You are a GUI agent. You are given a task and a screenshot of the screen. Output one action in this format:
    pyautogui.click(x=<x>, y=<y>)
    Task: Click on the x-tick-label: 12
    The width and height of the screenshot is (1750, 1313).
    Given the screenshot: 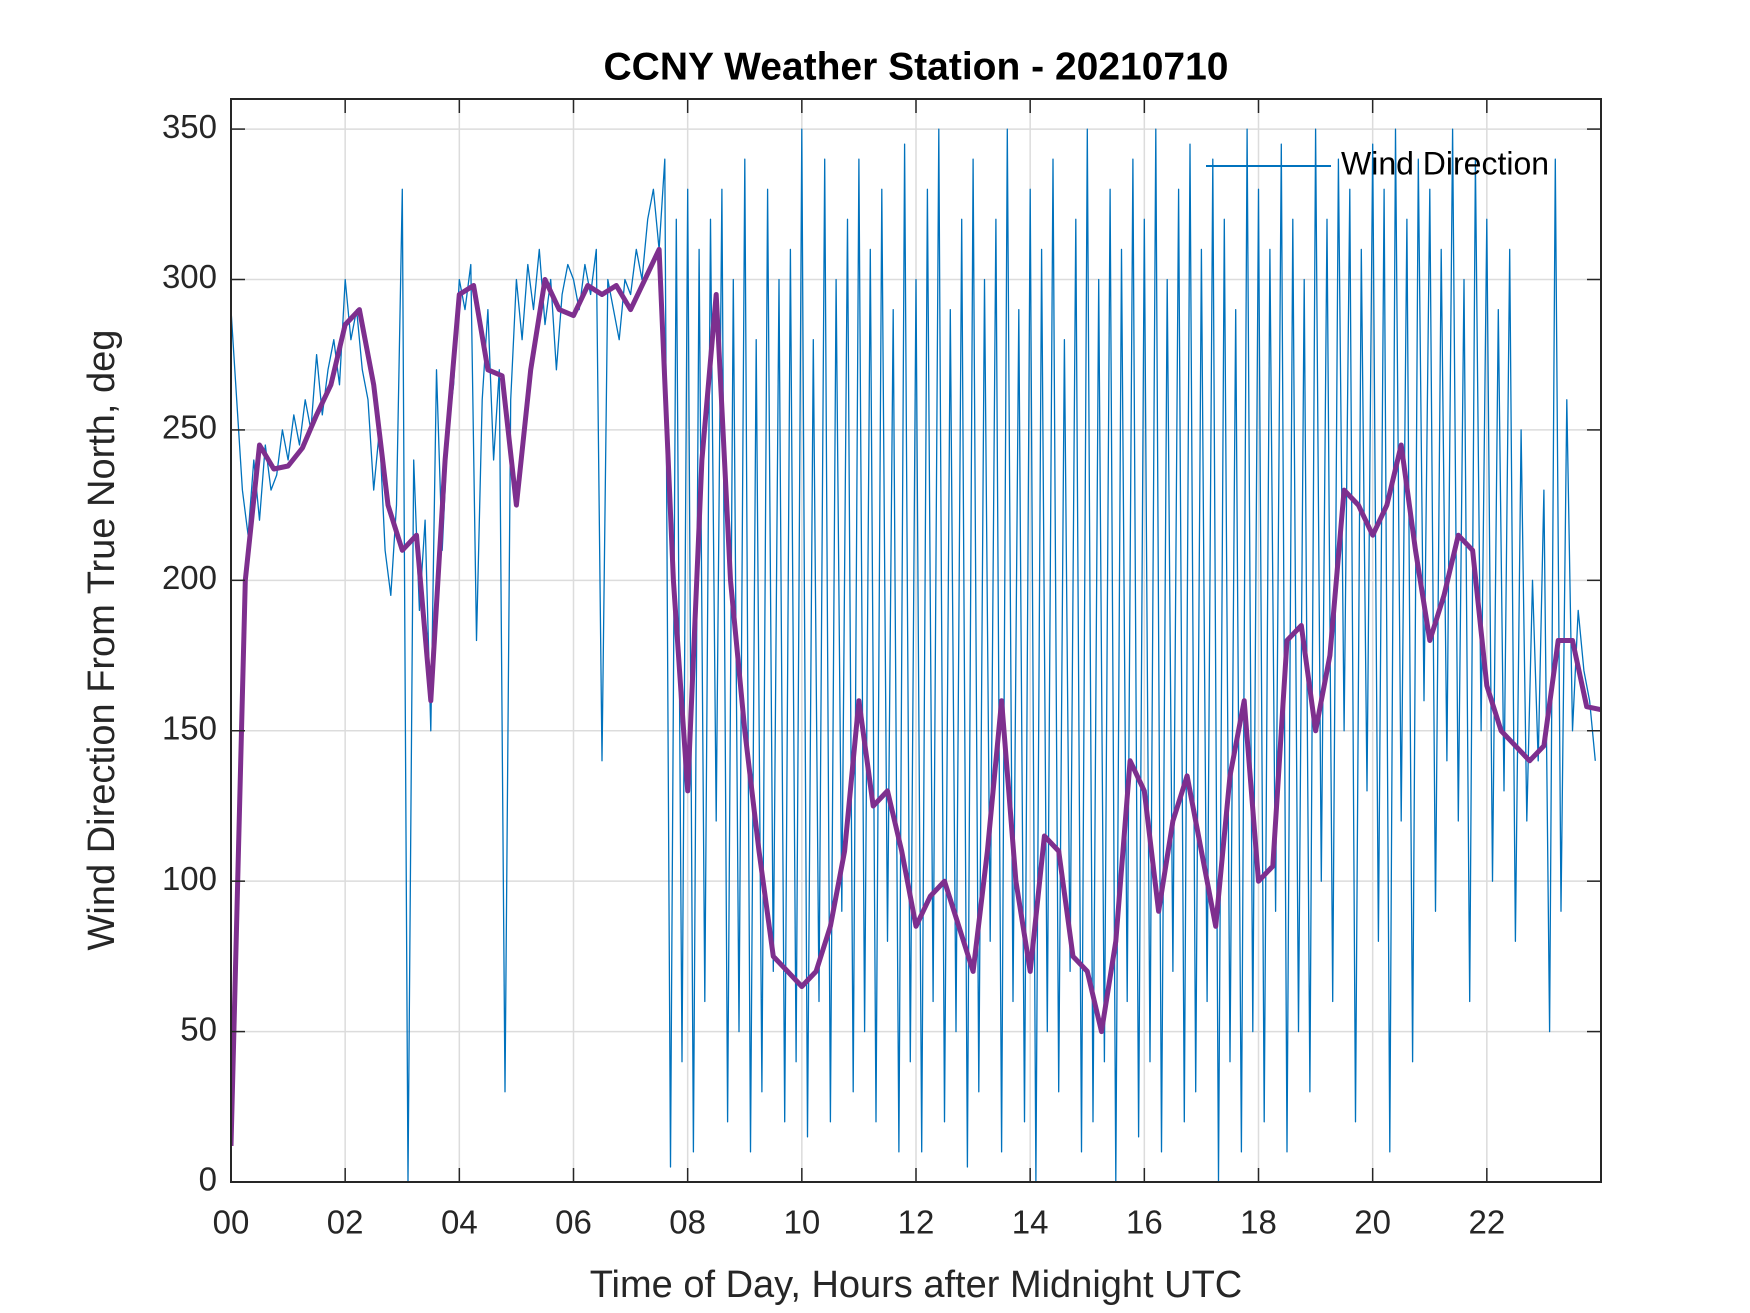 What is the action you would take?
    pyautogui.click(x=916, y=1222)
    